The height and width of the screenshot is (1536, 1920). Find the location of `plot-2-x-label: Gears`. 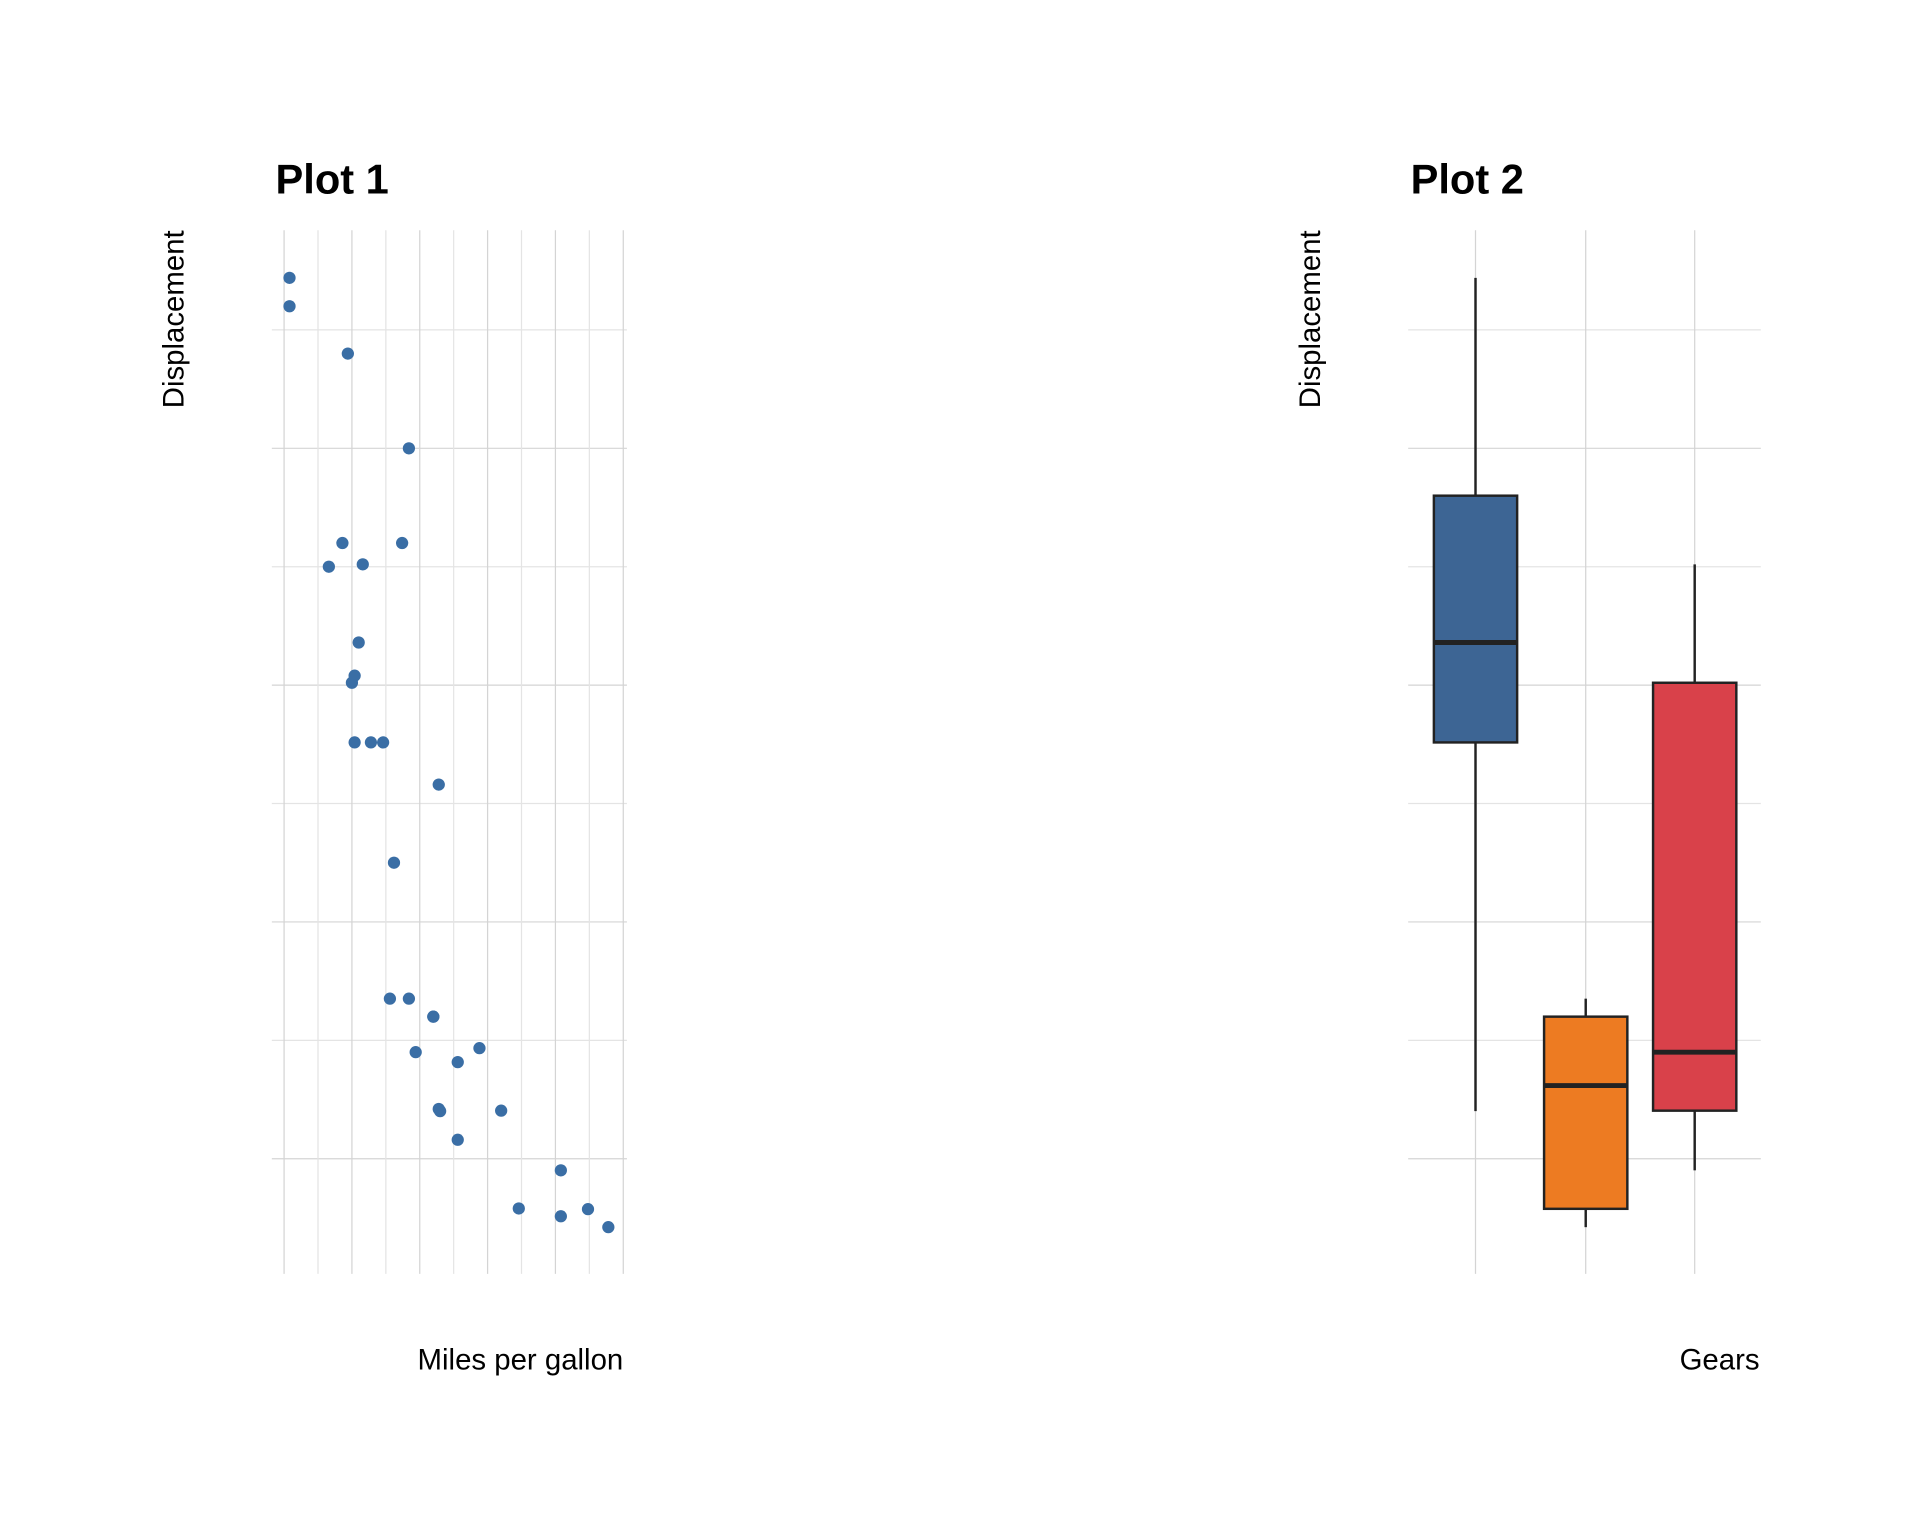

plot-2-x-label: Gears is located at coordinates (1720, 1359).